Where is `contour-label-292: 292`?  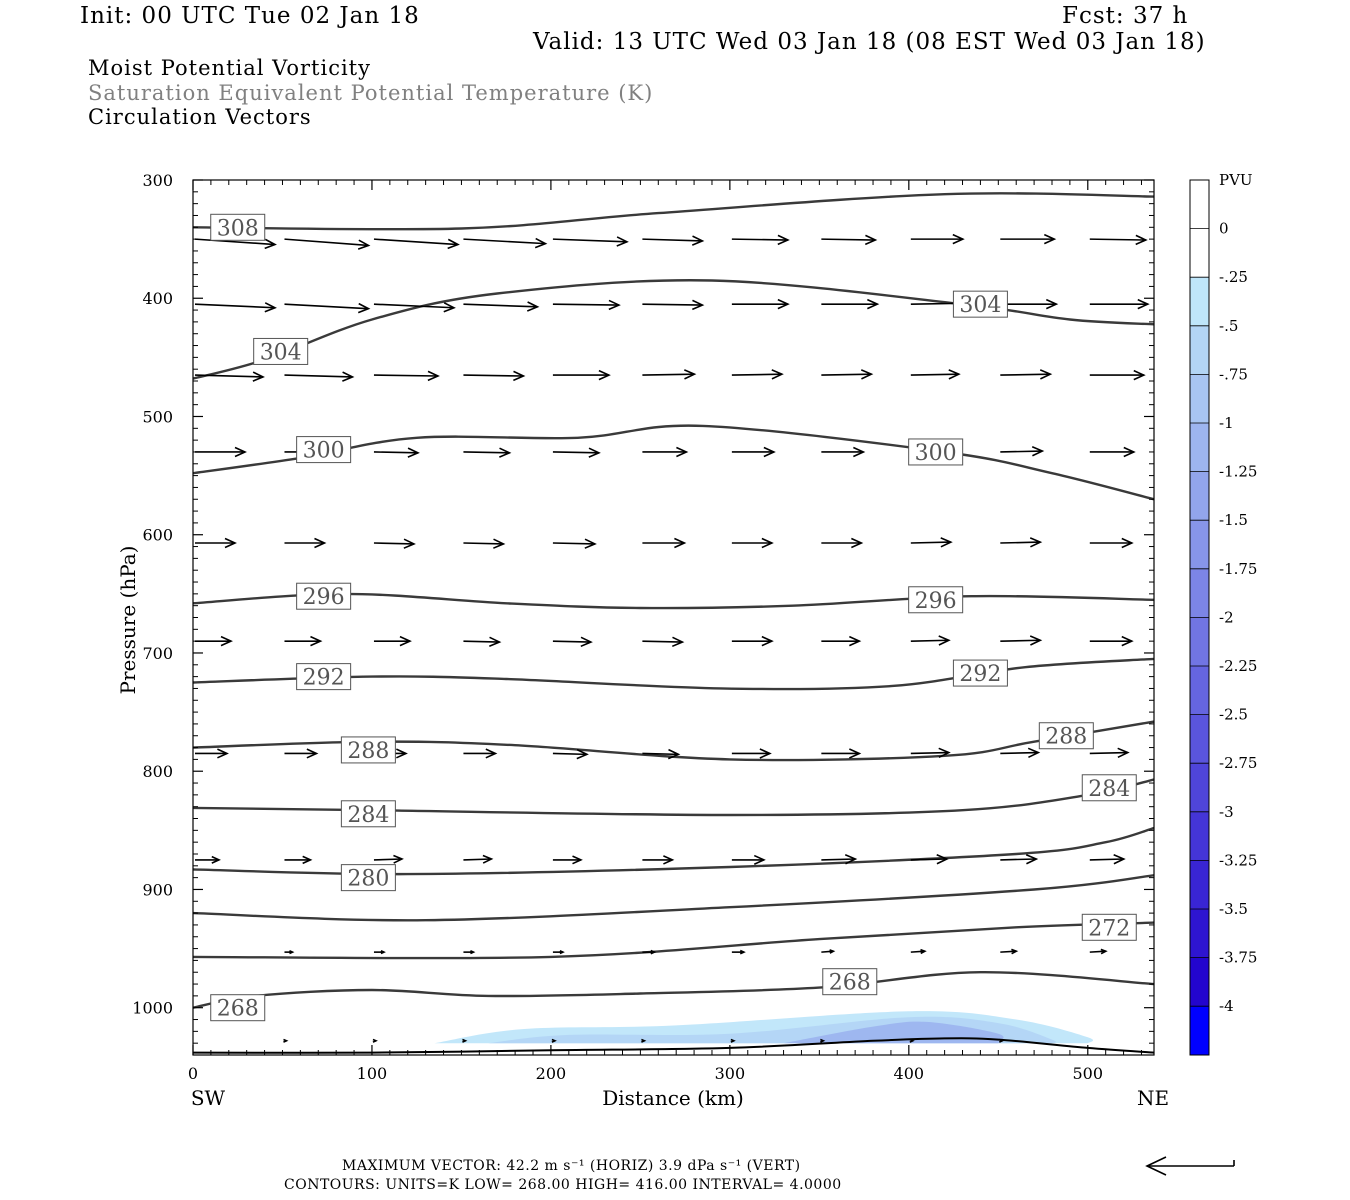
contour-label-292: 292 is located at coordinates (324, 678).